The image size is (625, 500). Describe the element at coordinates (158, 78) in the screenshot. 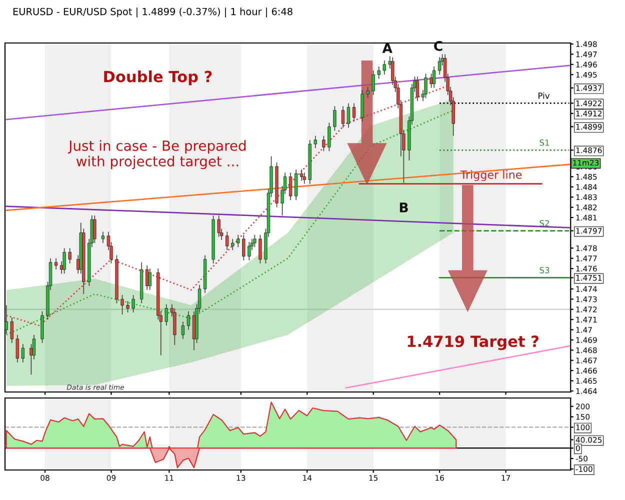

I see `annotation: Double Top ?` at that location.